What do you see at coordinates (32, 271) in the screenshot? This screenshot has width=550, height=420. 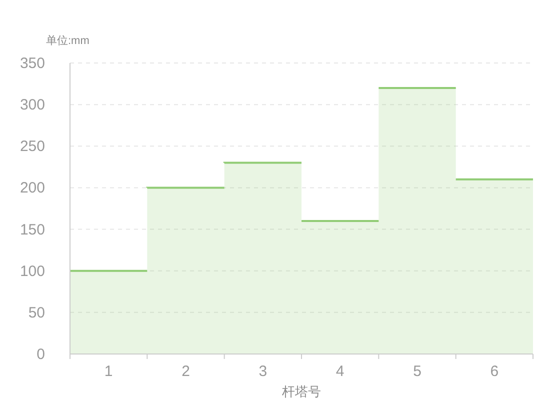 I see `y-tick-label: 100` at bounding box center [32, 271].